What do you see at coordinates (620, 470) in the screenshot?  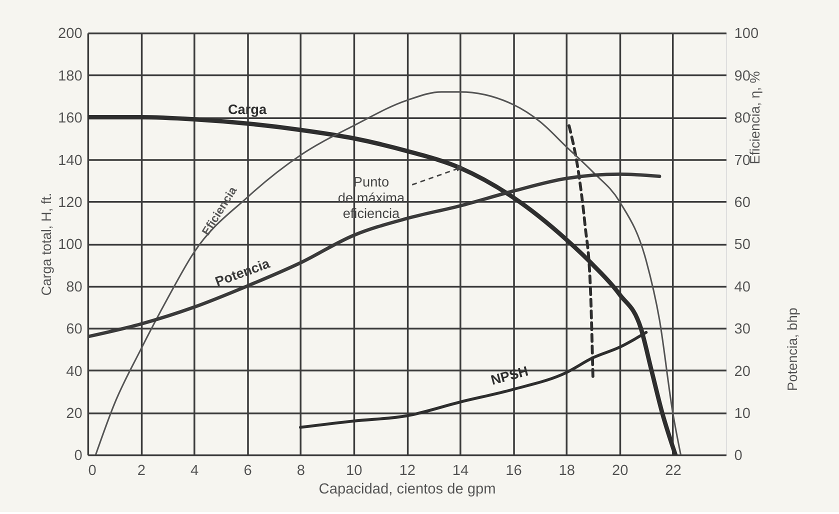 I see `x-tick-label: 20` at bounding box center [620, 470].